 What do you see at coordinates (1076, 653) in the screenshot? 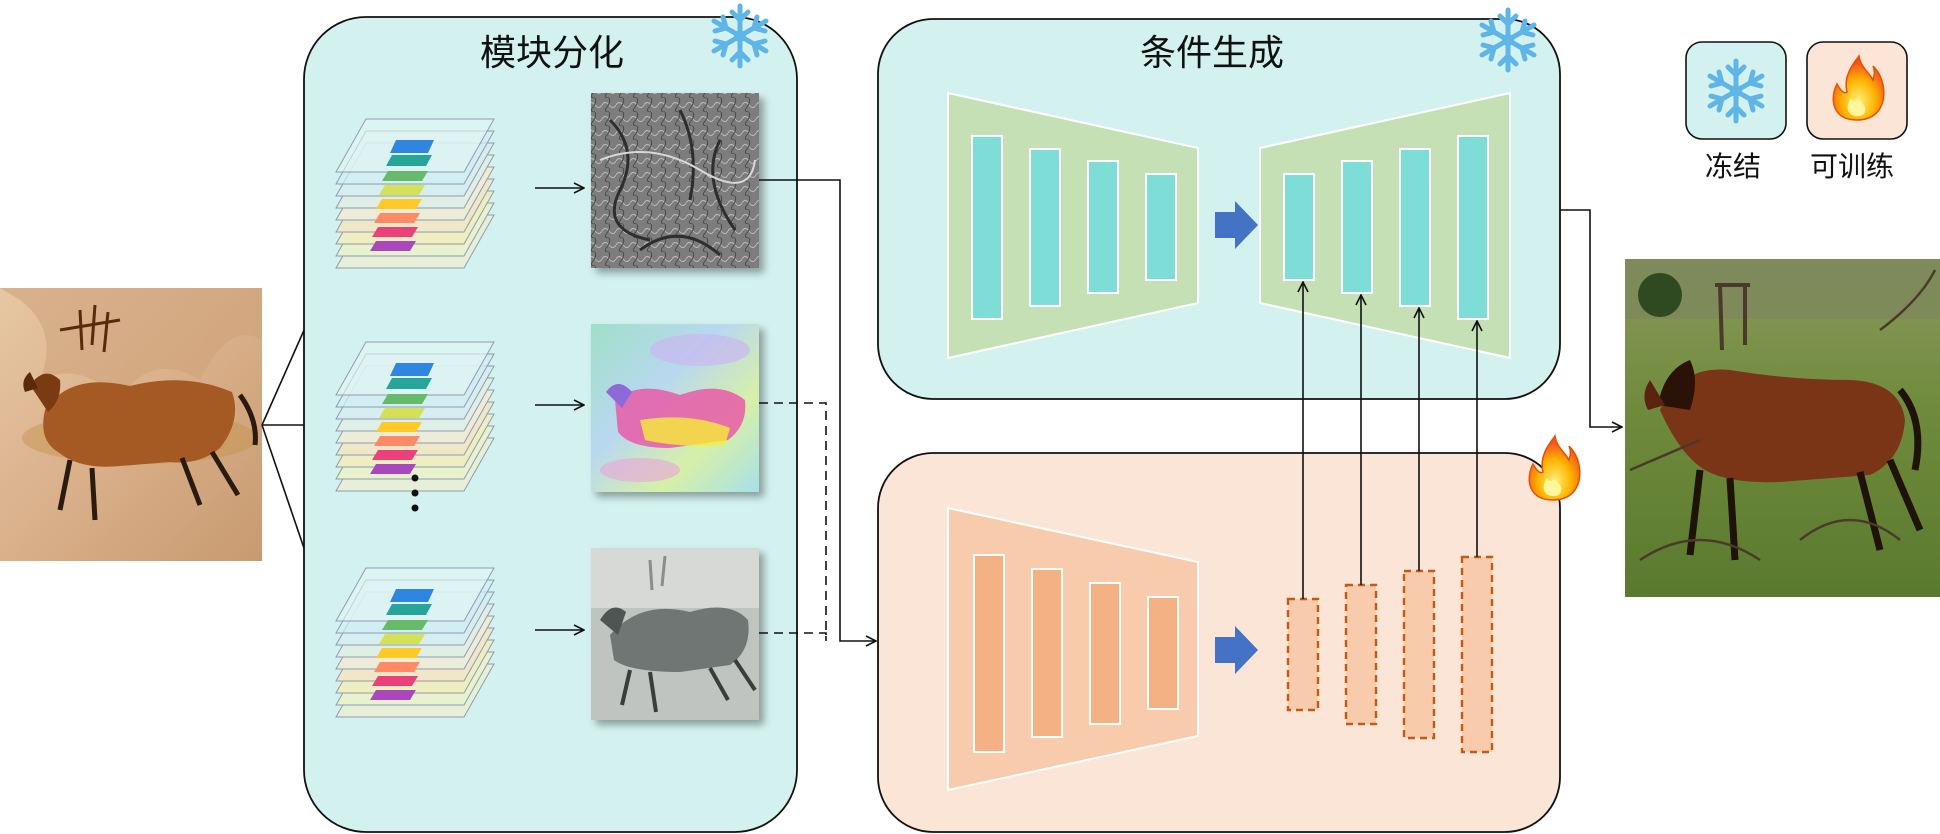
I see `trainable-encoder-blocks` at bounding box center [1076, 653].